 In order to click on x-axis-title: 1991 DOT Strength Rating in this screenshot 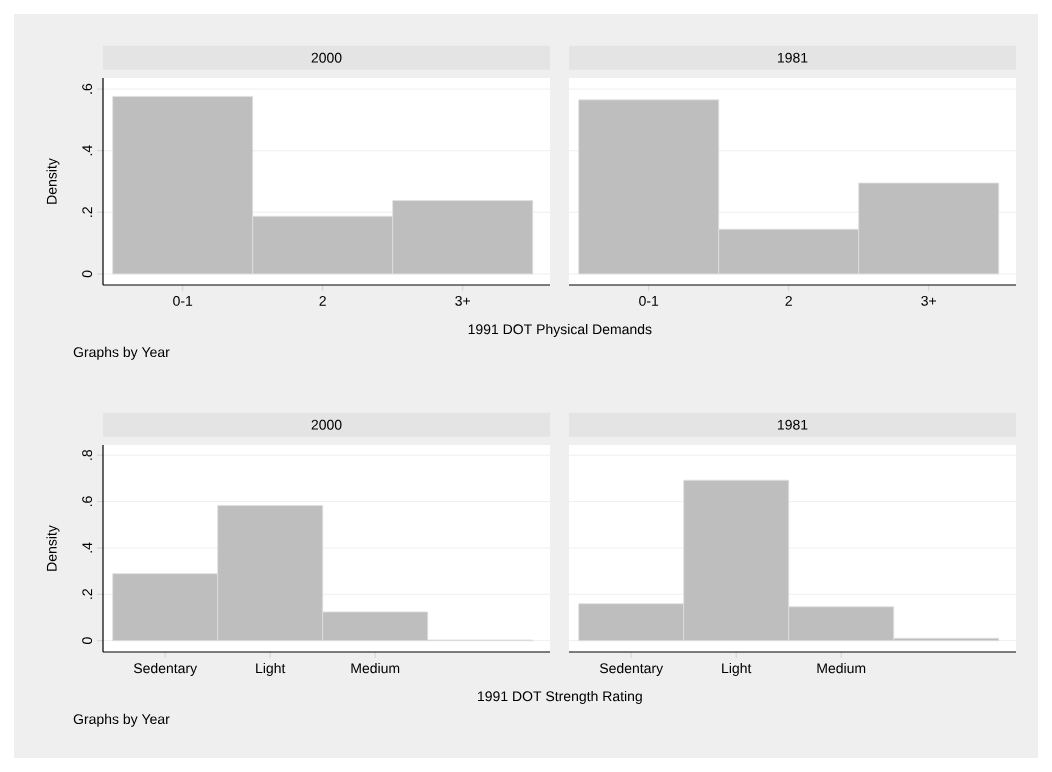, I will do `click(560, 697)`.